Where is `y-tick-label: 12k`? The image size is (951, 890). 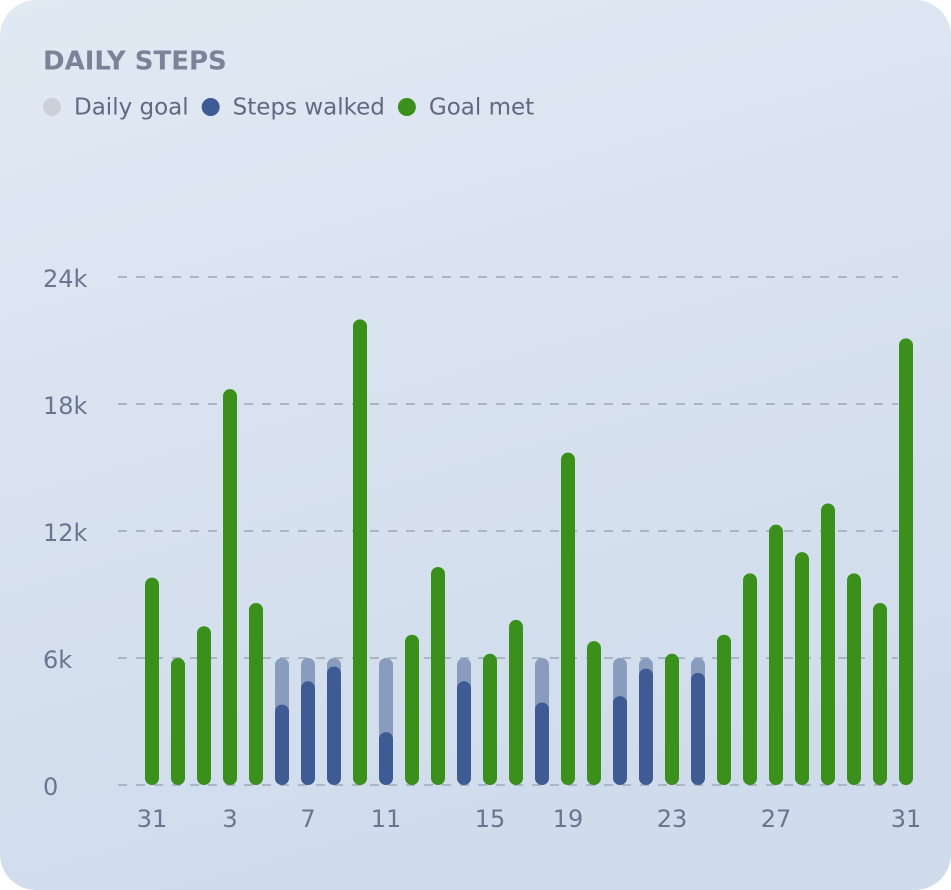
y-tick-label: 12k is located at coordinates (65, 533).